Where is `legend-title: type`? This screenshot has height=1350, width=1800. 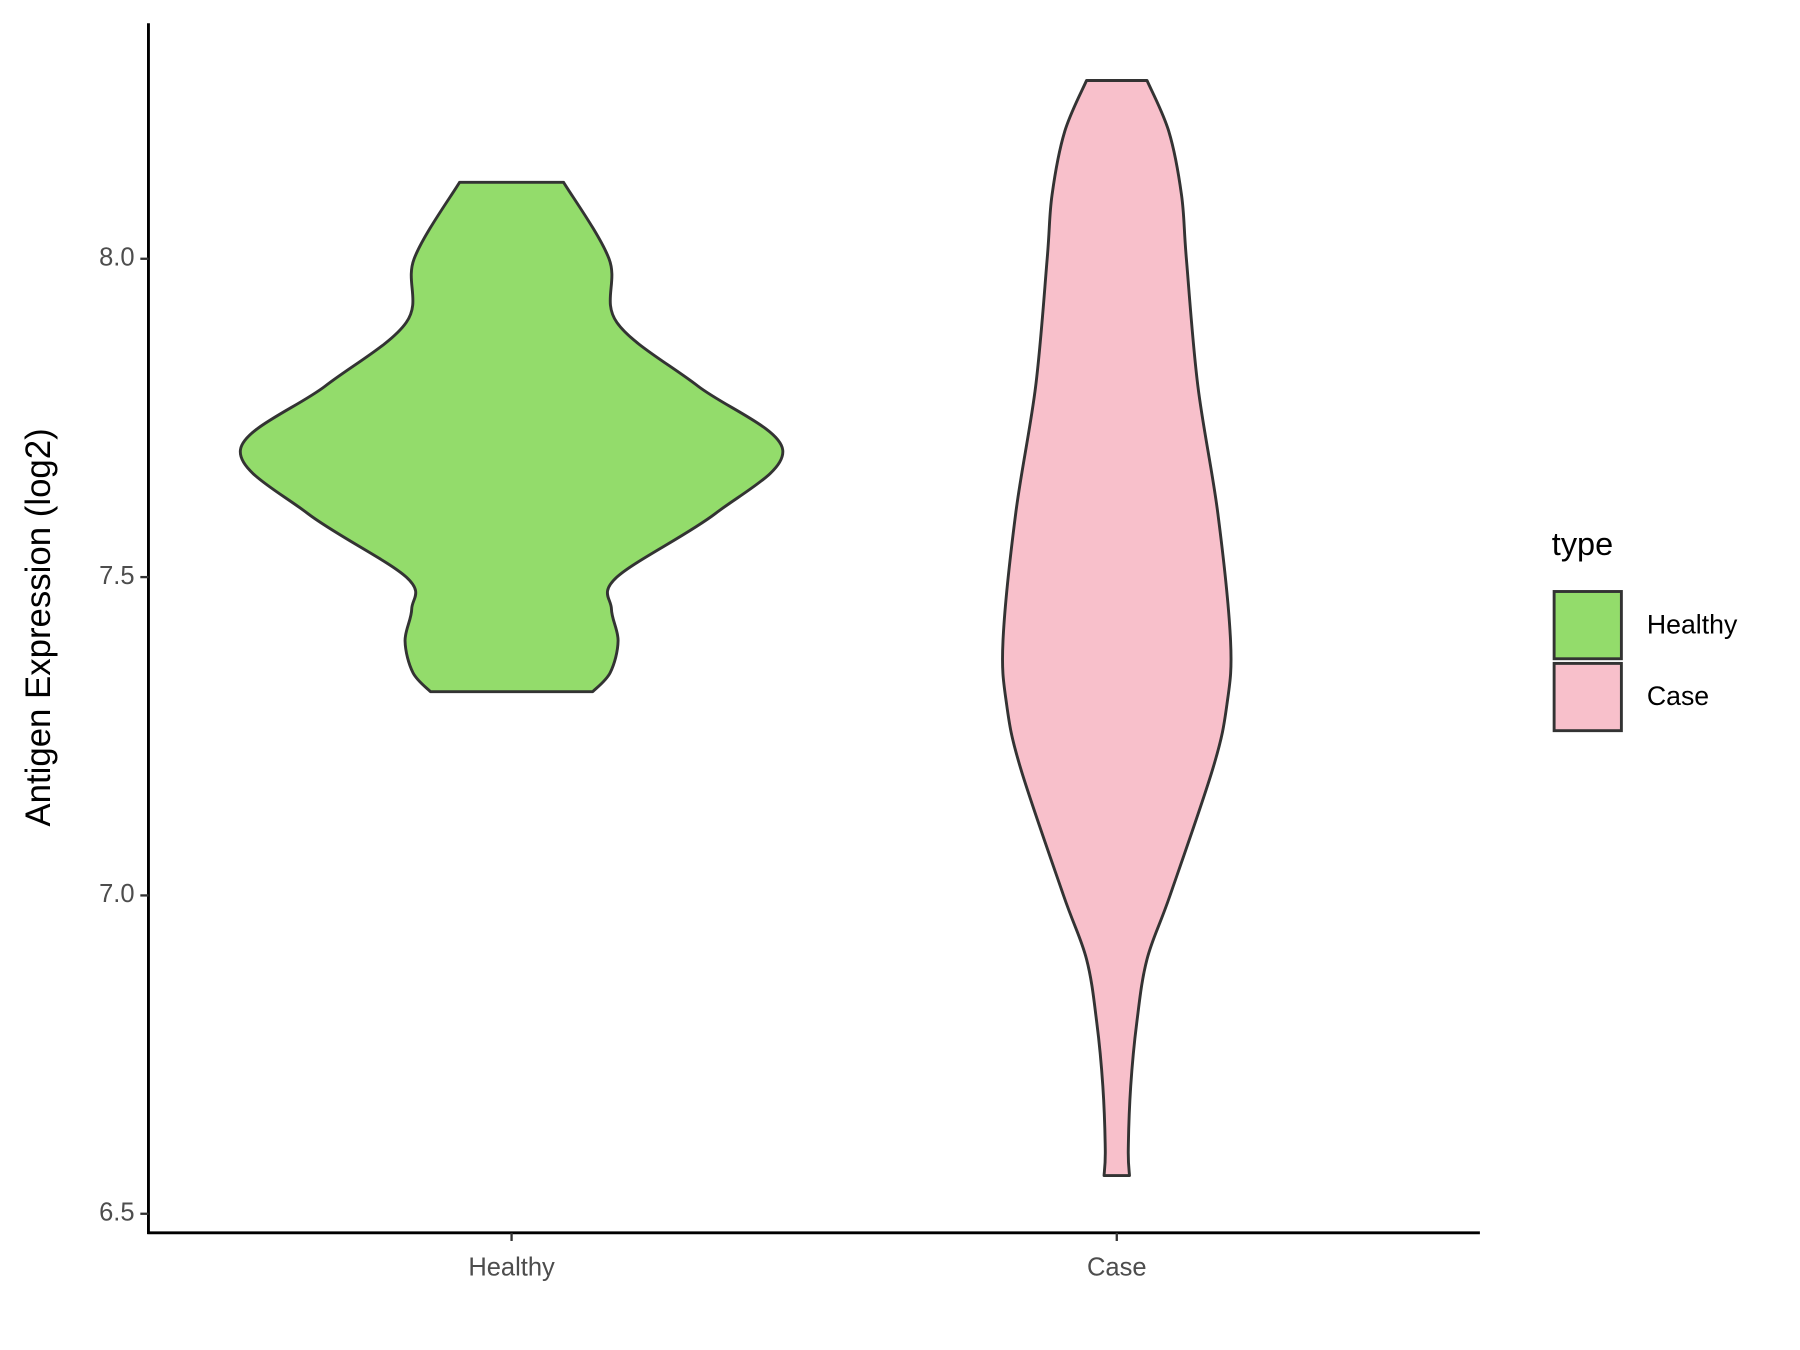 legend-title: type is located at coordinates (1582, 544).